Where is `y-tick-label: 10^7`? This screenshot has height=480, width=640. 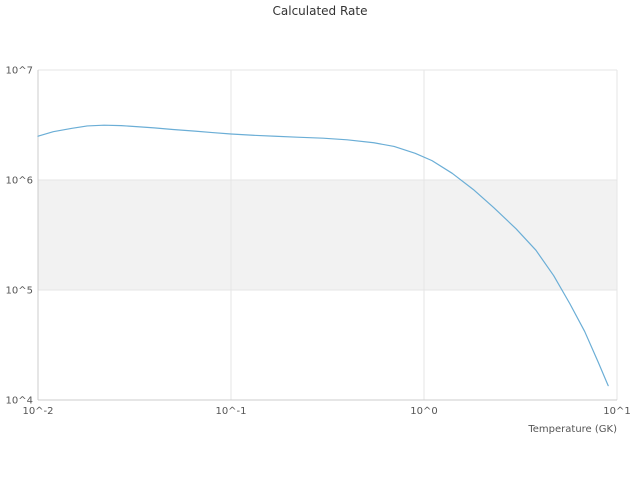 y-tick-label: 10^7 is located at coordinates (19, 71).